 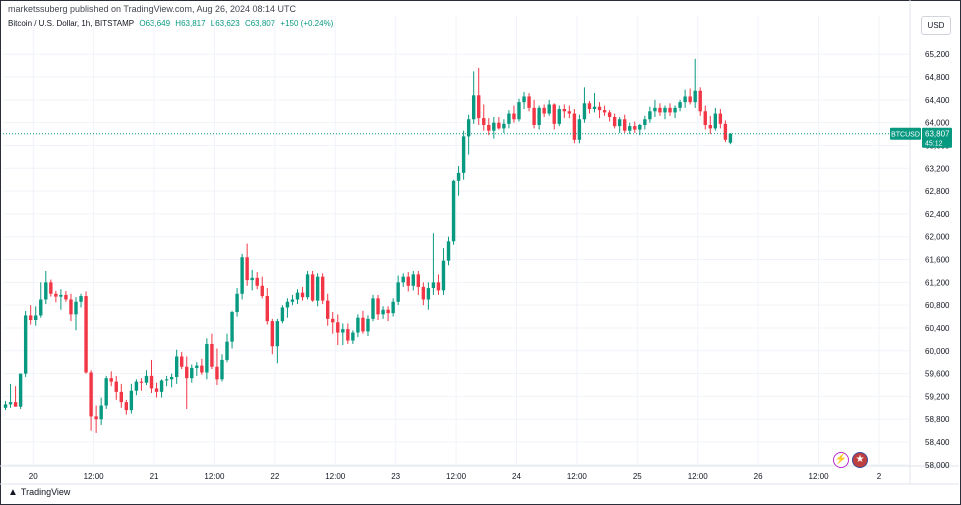 What do you see at coordinates (937, 351) in the screenshot?
I see `y-tick-label: 60,000` at bounding box center [937, 351].